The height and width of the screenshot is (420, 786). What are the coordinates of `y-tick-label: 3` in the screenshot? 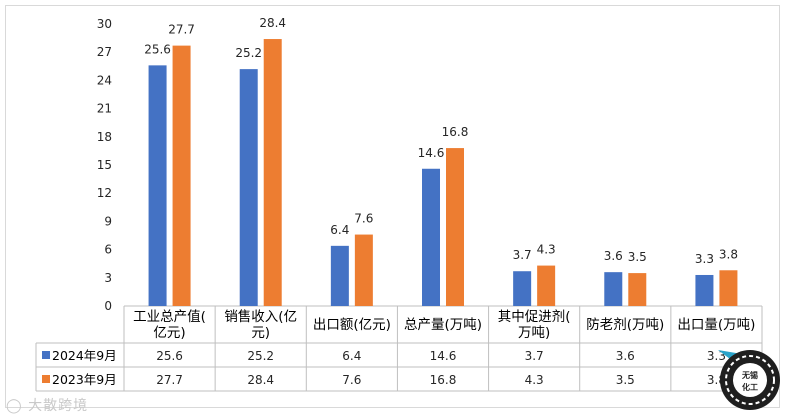 It's located at (108, 278).